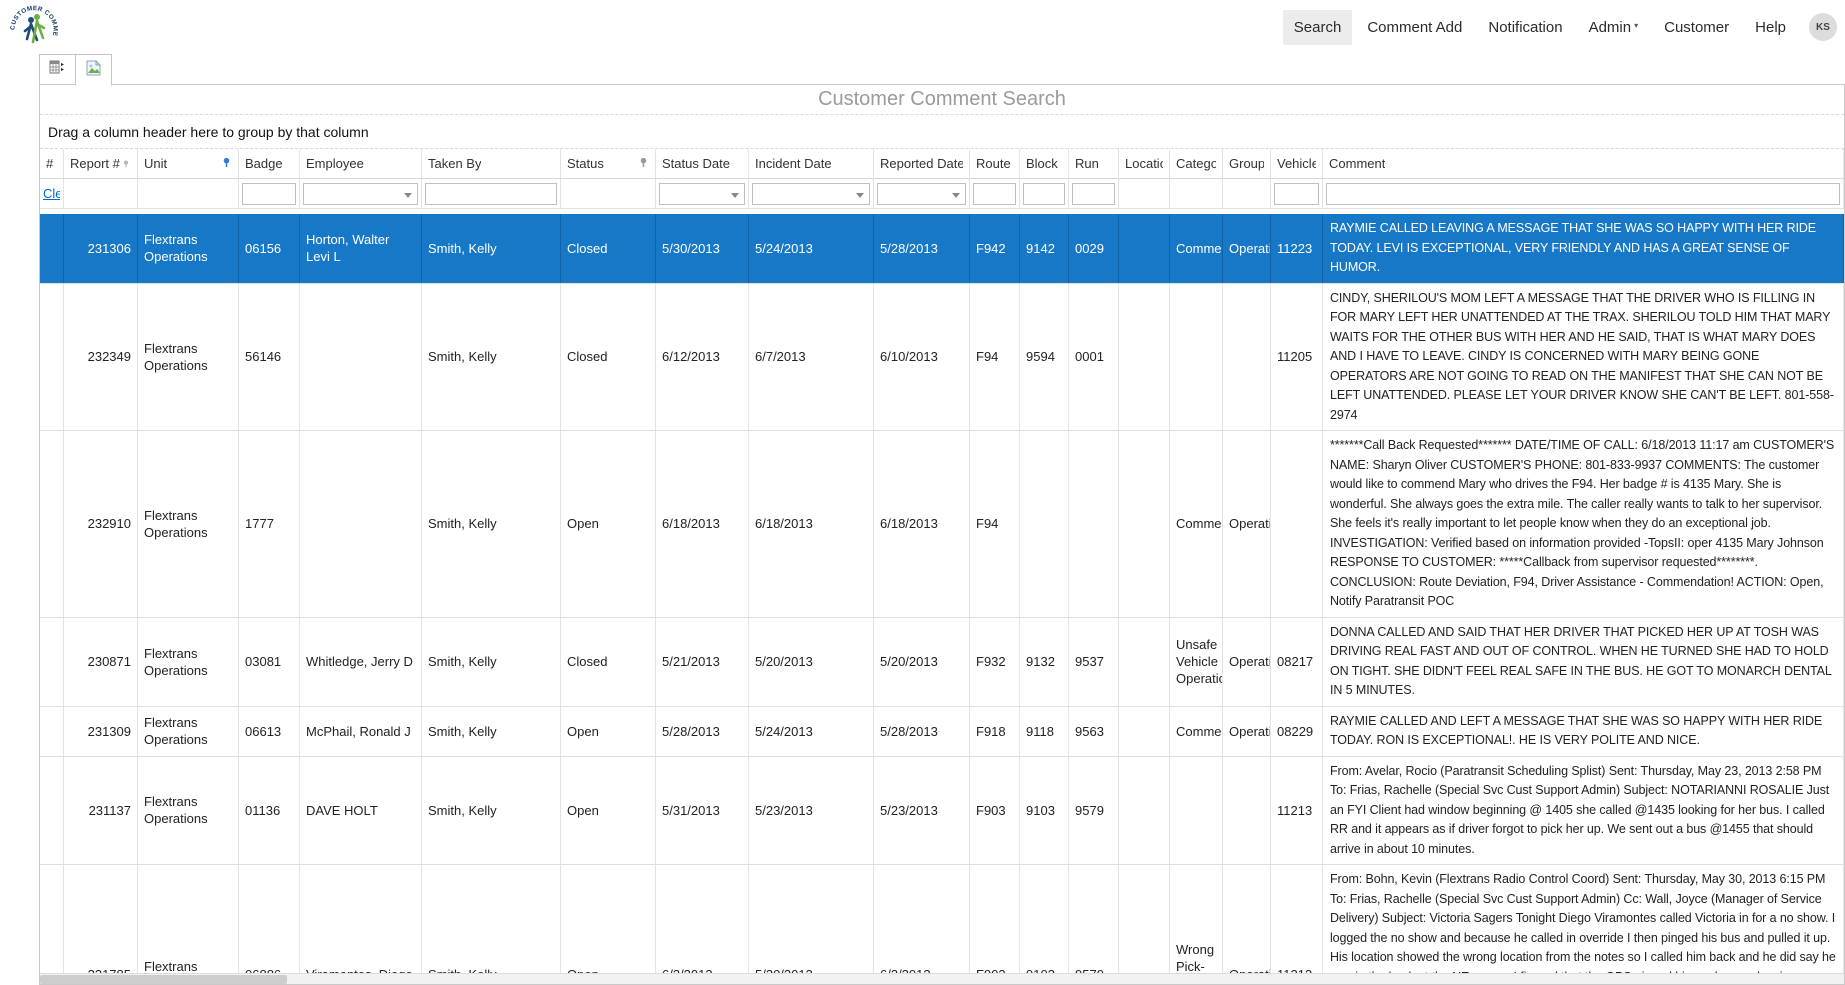  I want to click on filter-input-run, so click(1093, 193).